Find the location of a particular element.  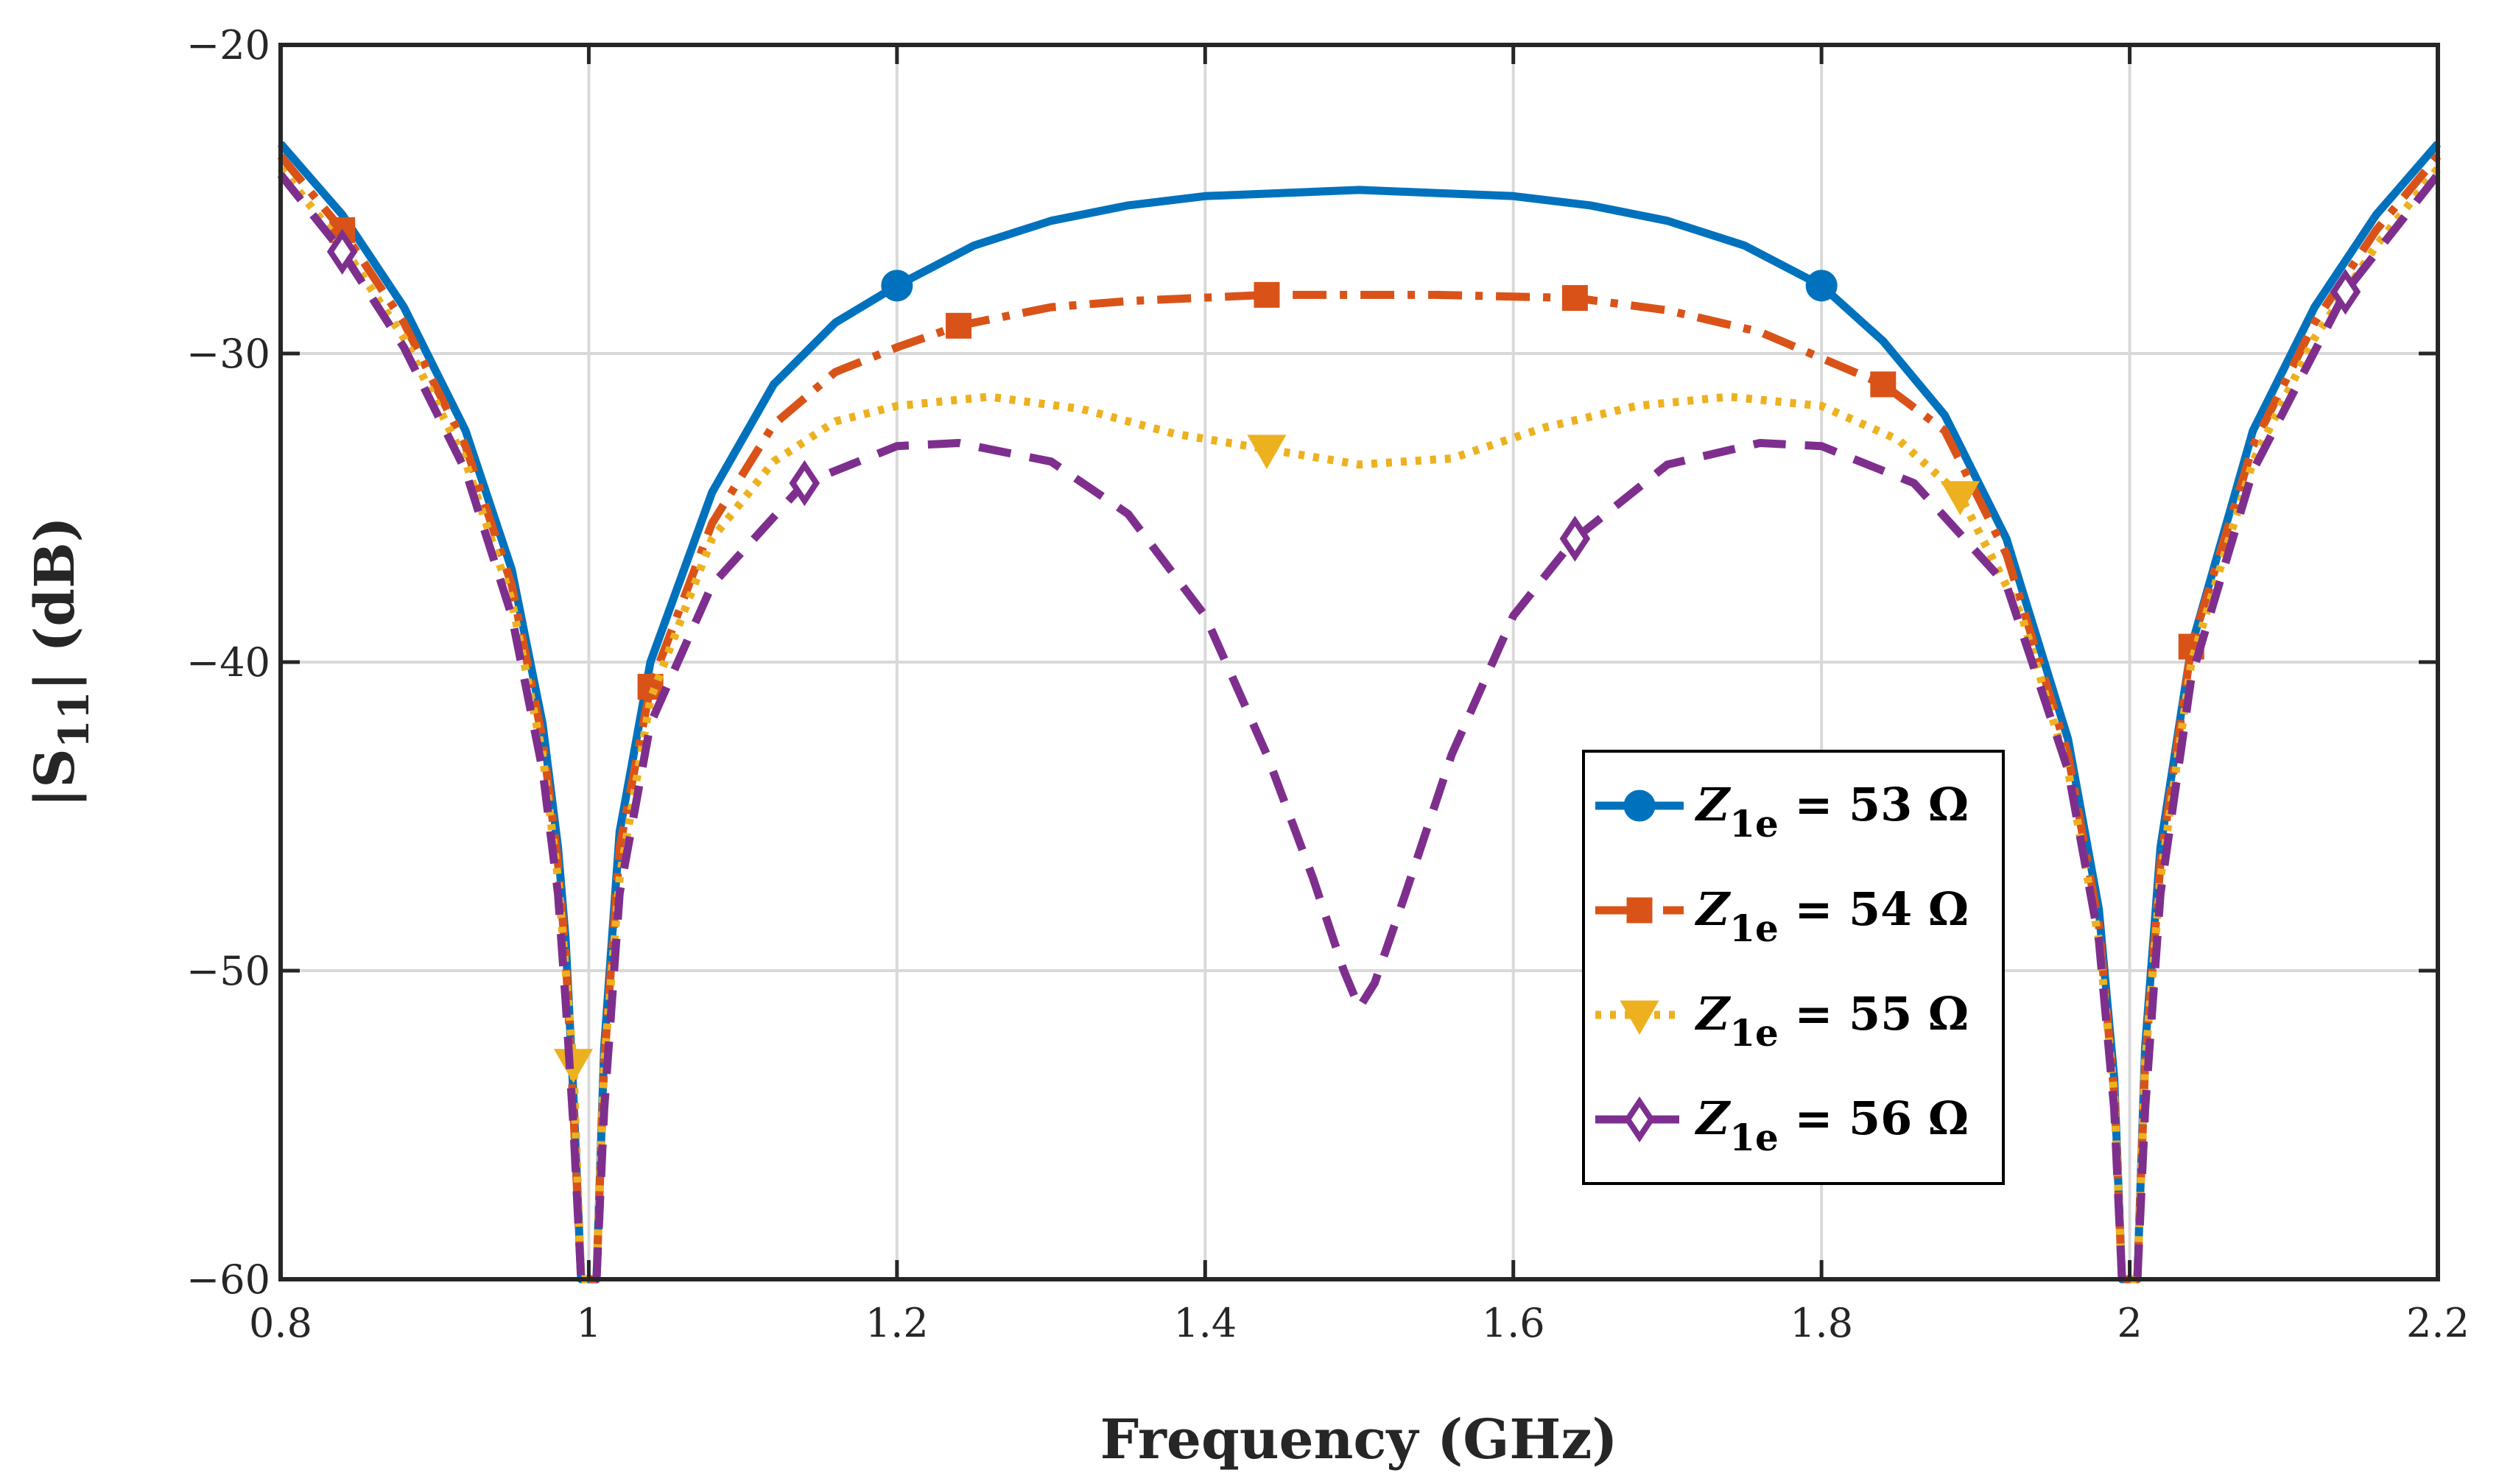

x-tick-labels: 0.8 1 1.2 1.4 1.6 1.8 2 2.2 is located at coordinates (1359, 1323).